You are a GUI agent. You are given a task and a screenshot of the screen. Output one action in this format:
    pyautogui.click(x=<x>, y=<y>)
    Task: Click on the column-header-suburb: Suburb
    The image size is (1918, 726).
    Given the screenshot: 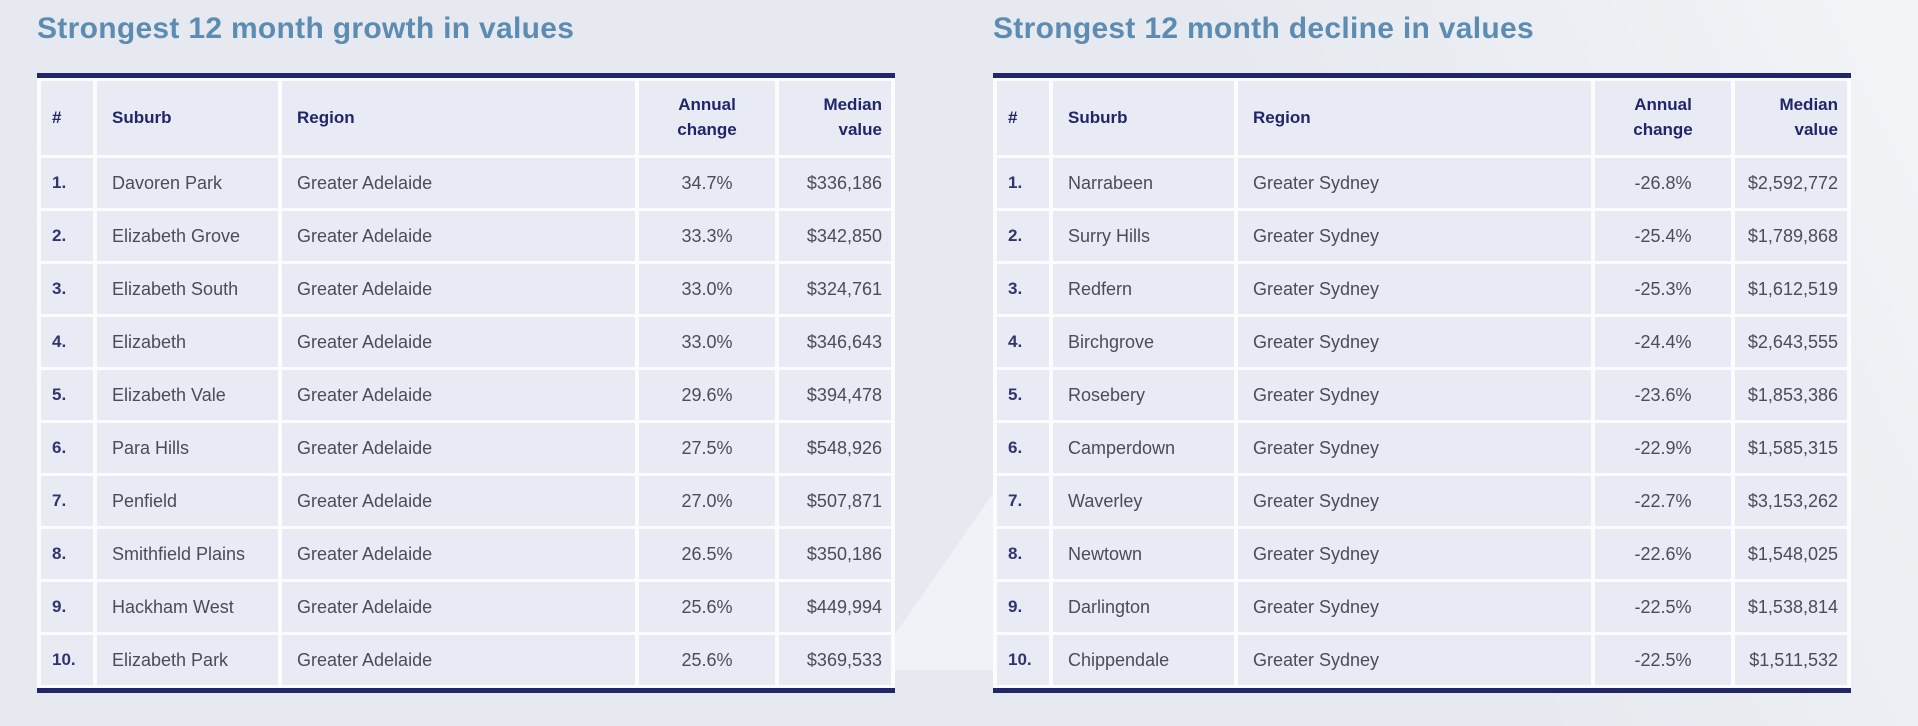 What is the action you would take?
    pyautogui.click(x=1143, y=118)
    